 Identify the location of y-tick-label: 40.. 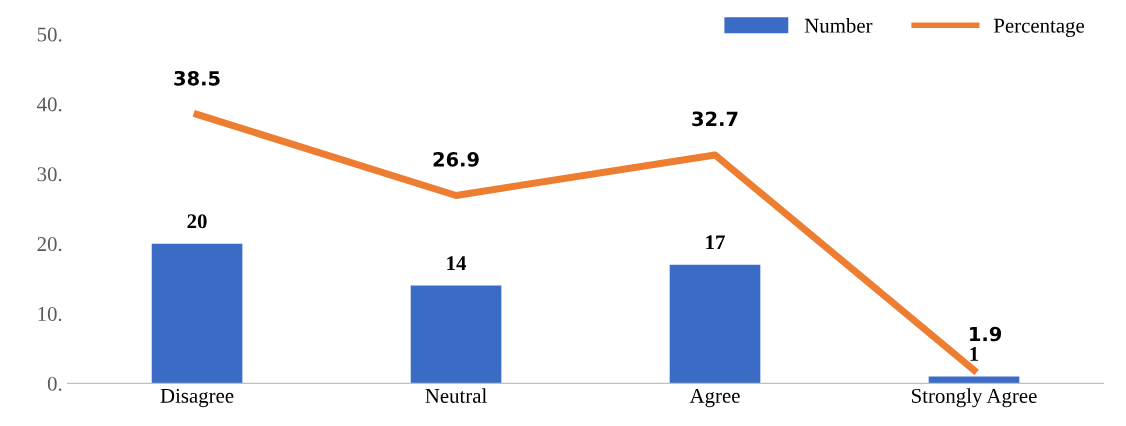
(49, 104).